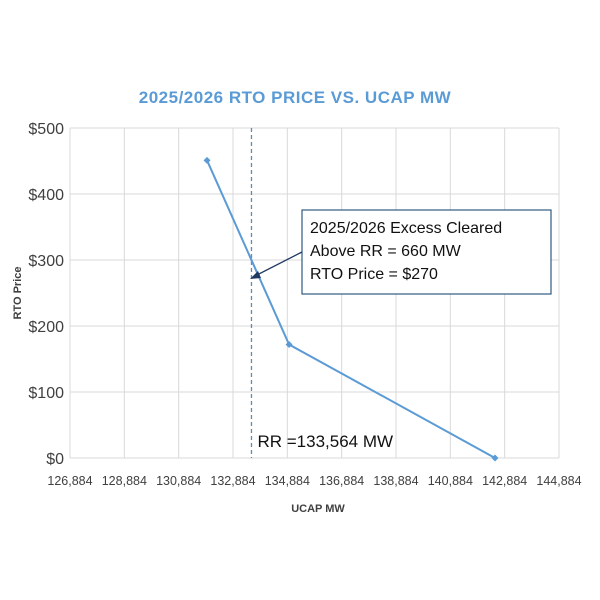 This screenshot has height=600, width=600. I want to click on y-tick-label: $500, so click(46, 129).